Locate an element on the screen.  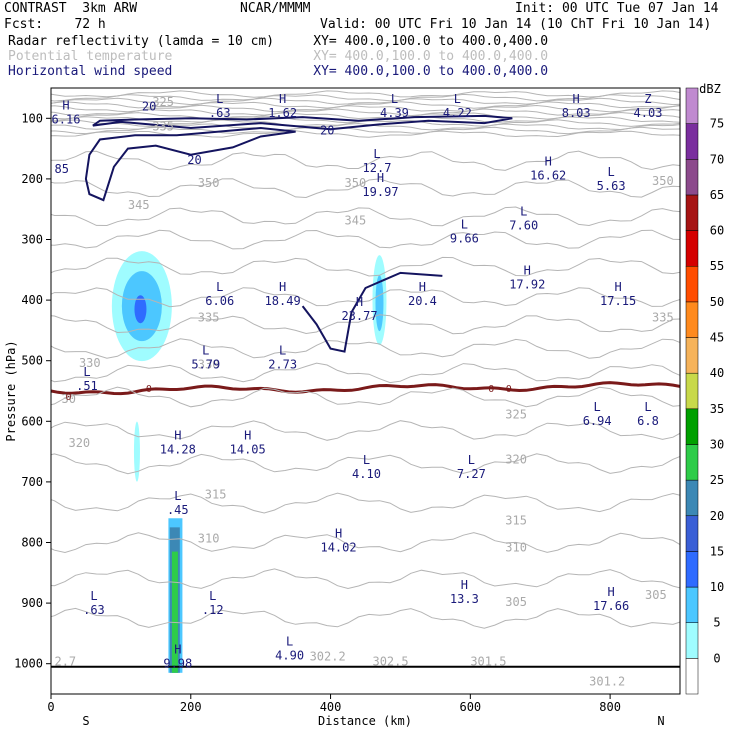
y-axis-label: Pressure (hPa) is located at coordinates (11, 390).